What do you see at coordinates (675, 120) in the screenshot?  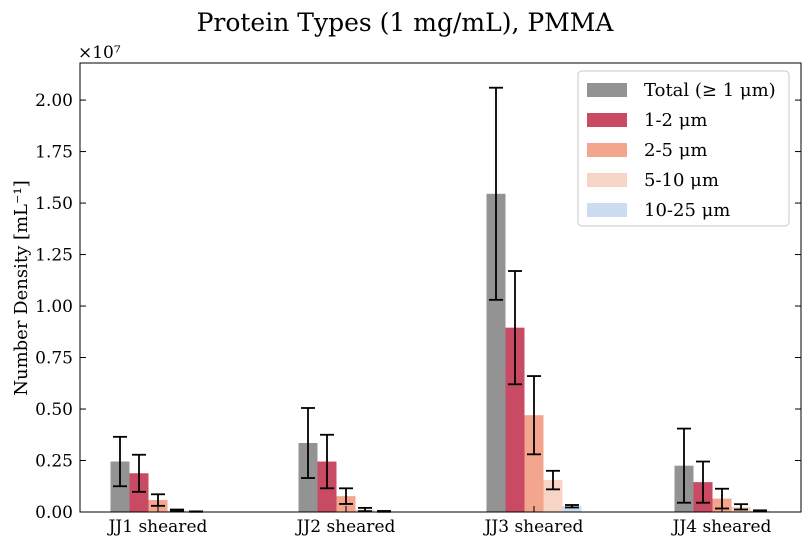 I see `legend-label-2: 1-2 μm` at bounding box center [675, 120].